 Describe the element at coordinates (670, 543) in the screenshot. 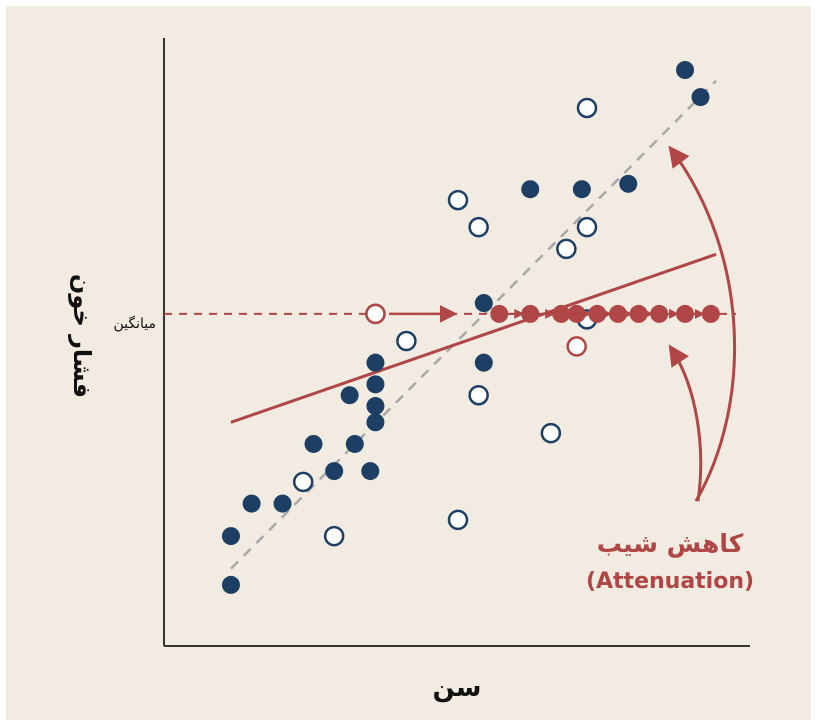

I see `annotation-title: کاهش شیب` at that location.